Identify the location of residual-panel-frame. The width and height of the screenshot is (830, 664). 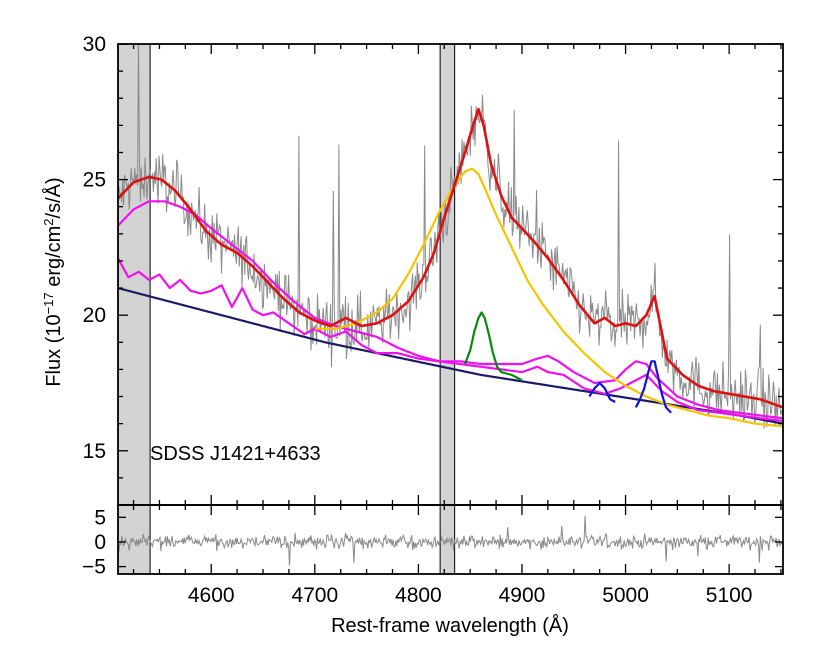
(450, 539).